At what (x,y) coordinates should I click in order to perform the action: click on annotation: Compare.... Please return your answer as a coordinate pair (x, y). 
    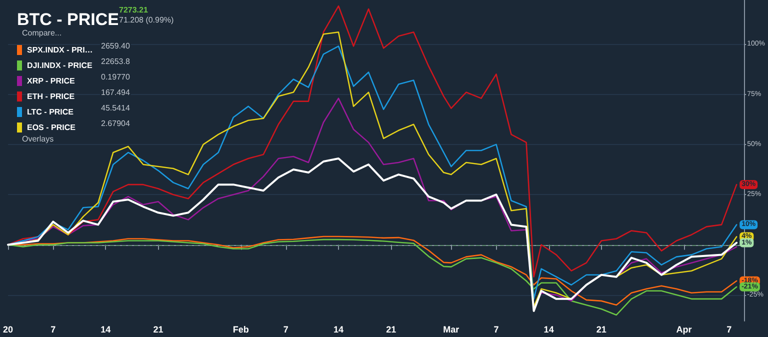
    Looking at the image, I should click on (42, 33).